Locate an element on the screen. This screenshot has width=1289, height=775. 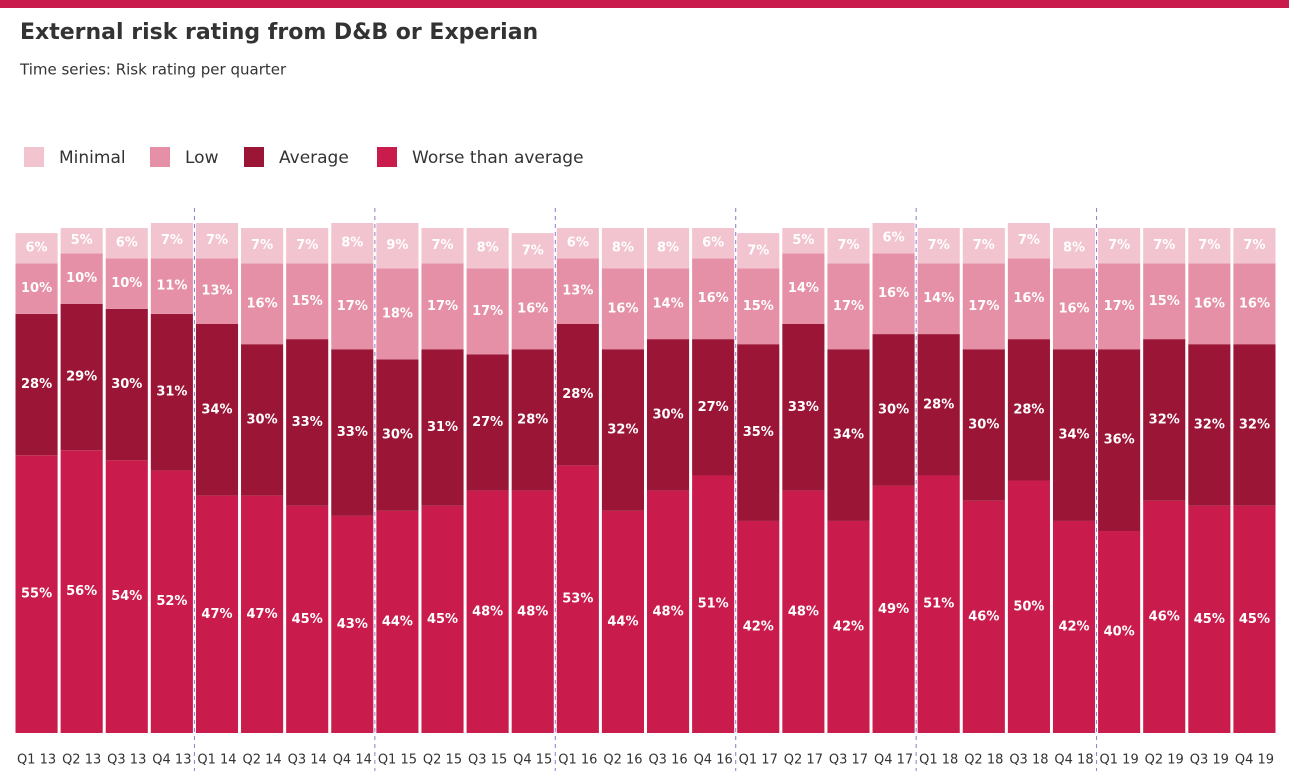
value-label: 46% is located at coordinates (1164, 616).